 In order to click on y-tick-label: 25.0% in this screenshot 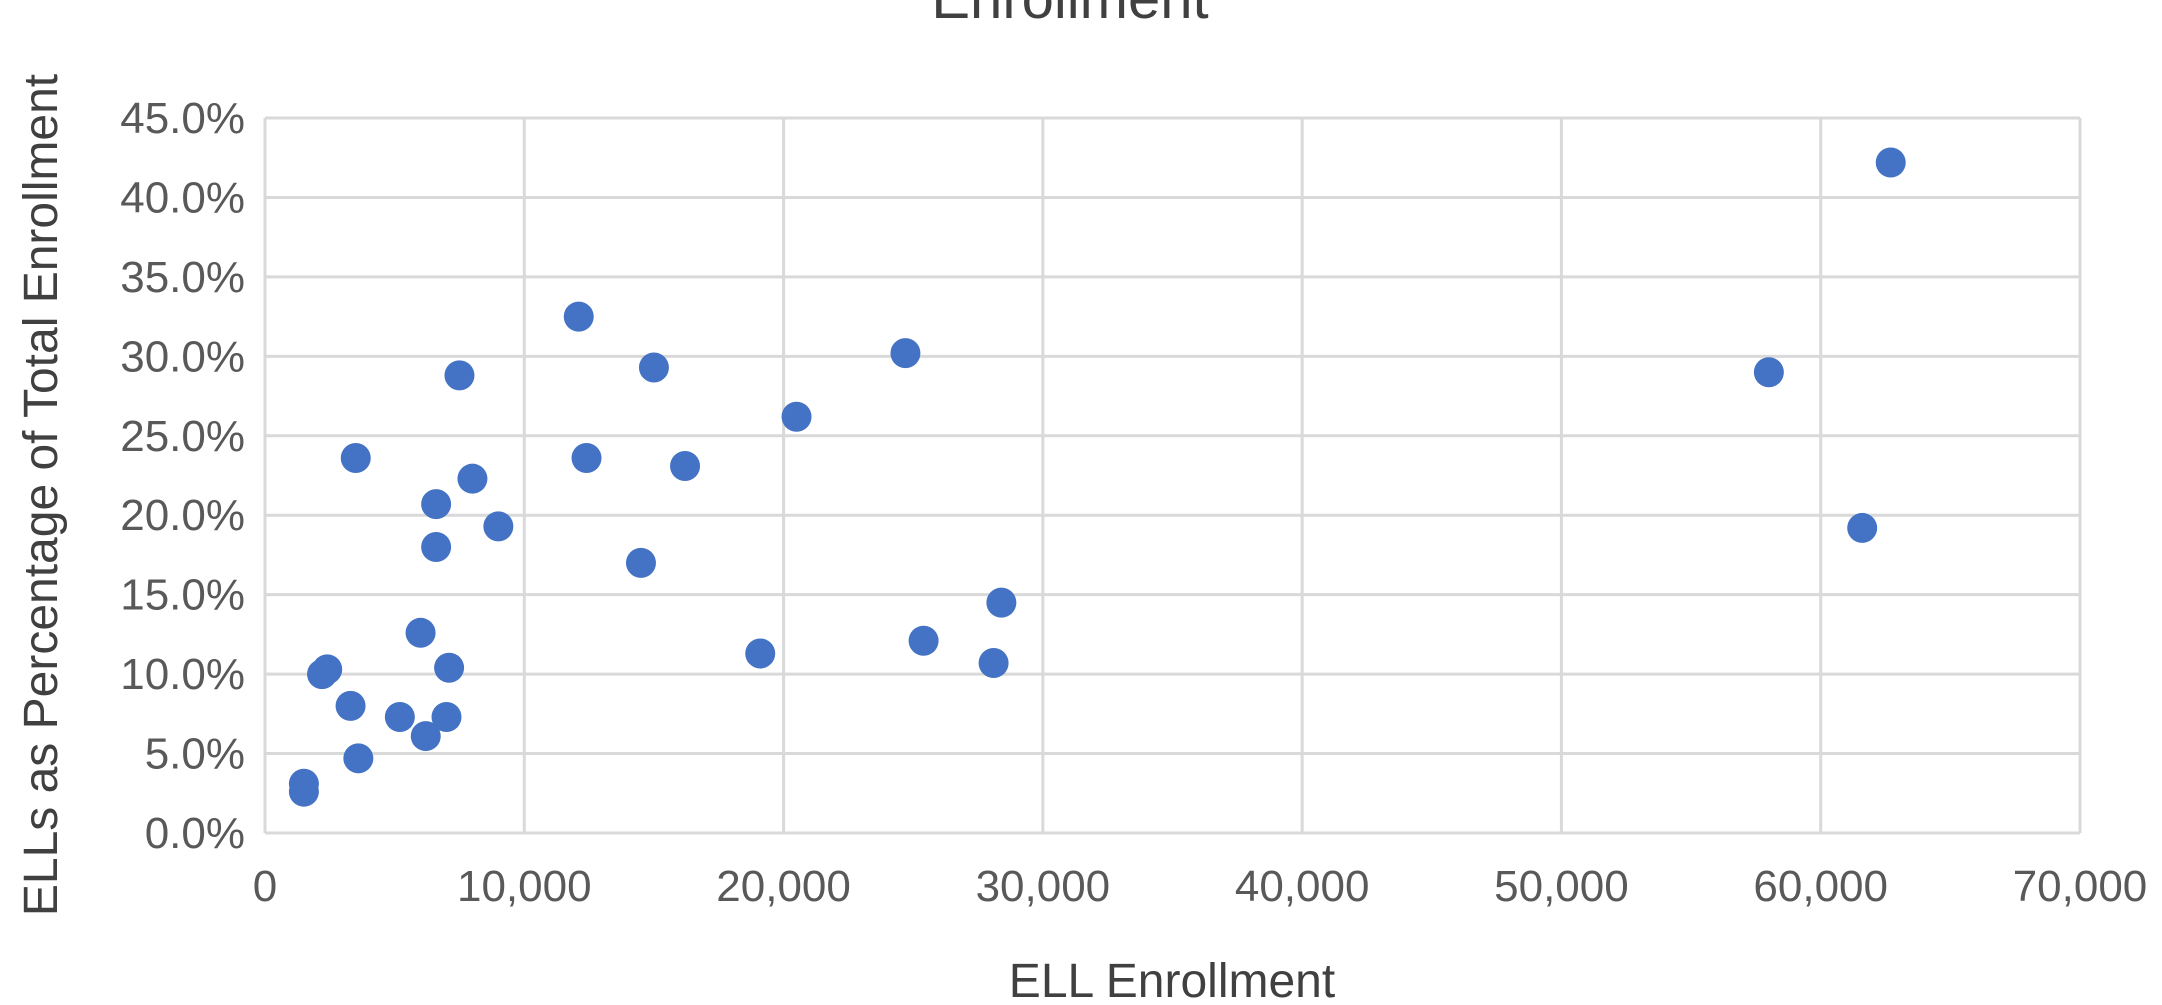, I will do `click(182, 436)`.